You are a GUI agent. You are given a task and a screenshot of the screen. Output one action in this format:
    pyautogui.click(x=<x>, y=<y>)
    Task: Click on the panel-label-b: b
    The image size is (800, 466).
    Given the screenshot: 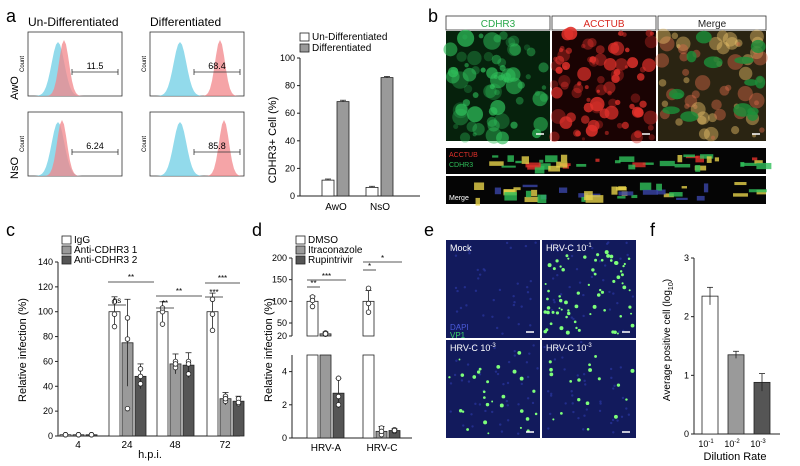 What is the action you would take?
    pyautogui.click(x=433, y=16)
    